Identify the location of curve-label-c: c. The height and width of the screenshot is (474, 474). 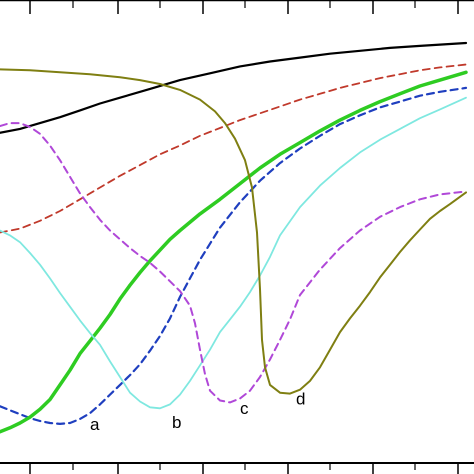
(244, 408).